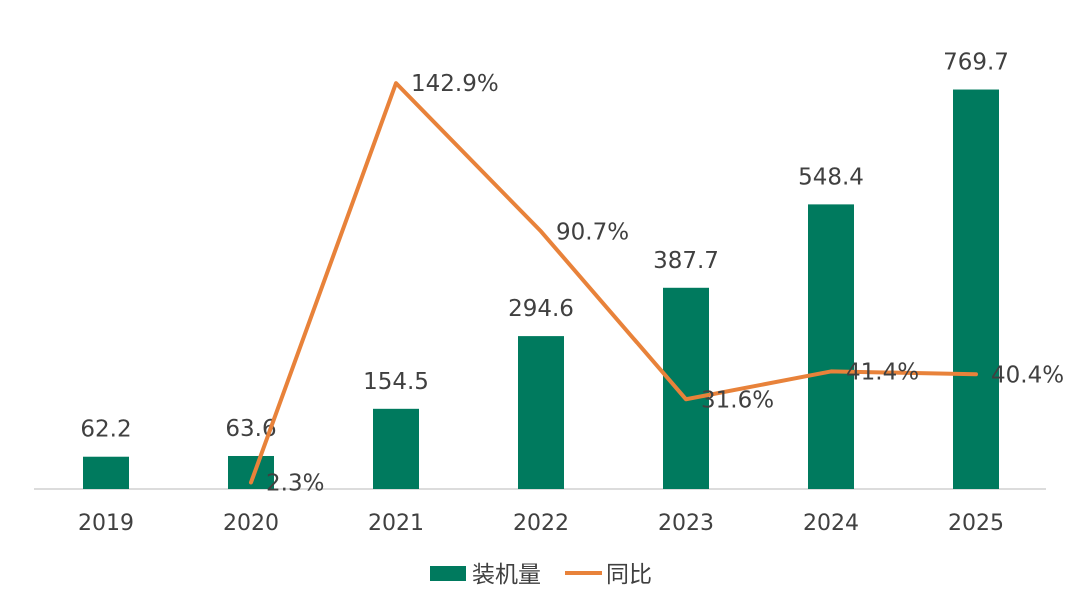 Image resolution: width=1080 pixels, height=608 pixels. What do you see at coordinates (251, 523) in the screenshot?
I see `x-tick-2020: 2020` at bounding box center [251, 523].